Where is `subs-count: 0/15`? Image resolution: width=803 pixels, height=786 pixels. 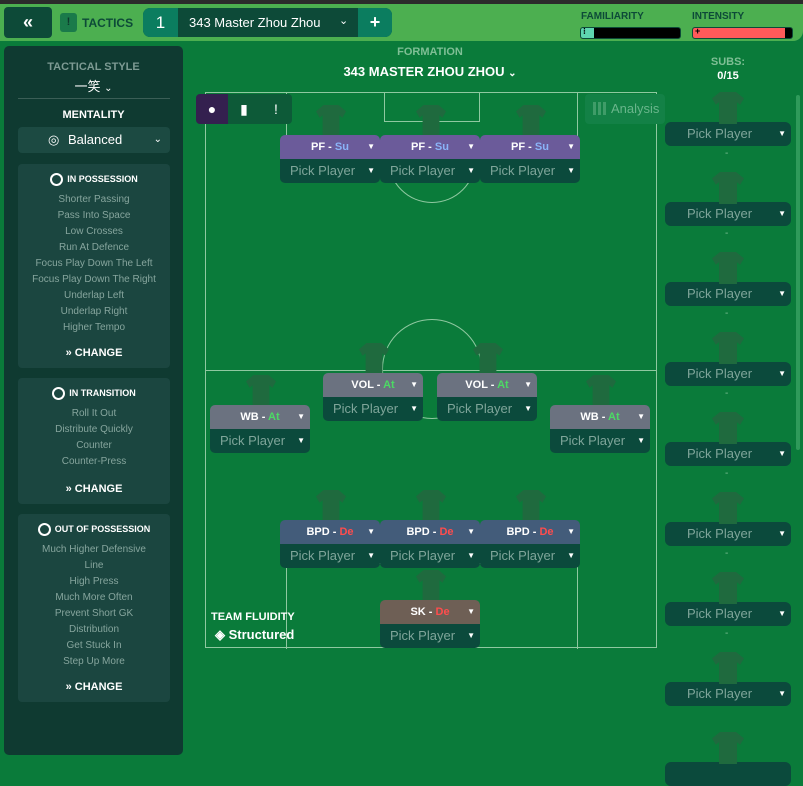 subs-count: 0/15 is located at coordinates (728, 76).